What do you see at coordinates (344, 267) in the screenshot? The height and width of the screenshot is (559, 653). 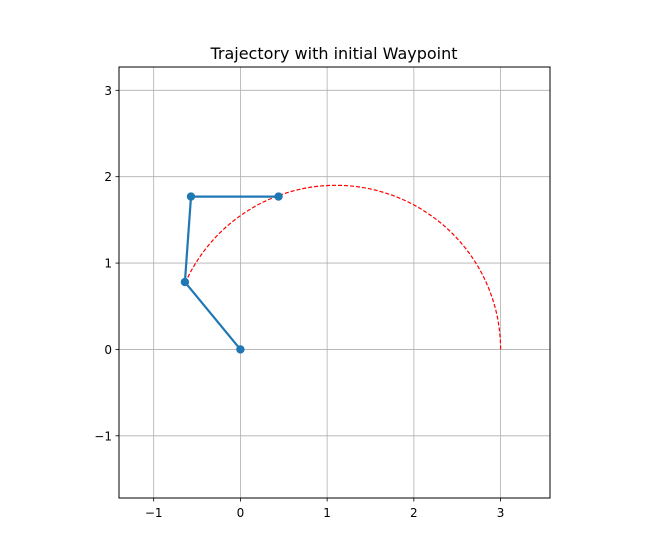 I see `waypoint-arc` at bounding box center [344, 267].